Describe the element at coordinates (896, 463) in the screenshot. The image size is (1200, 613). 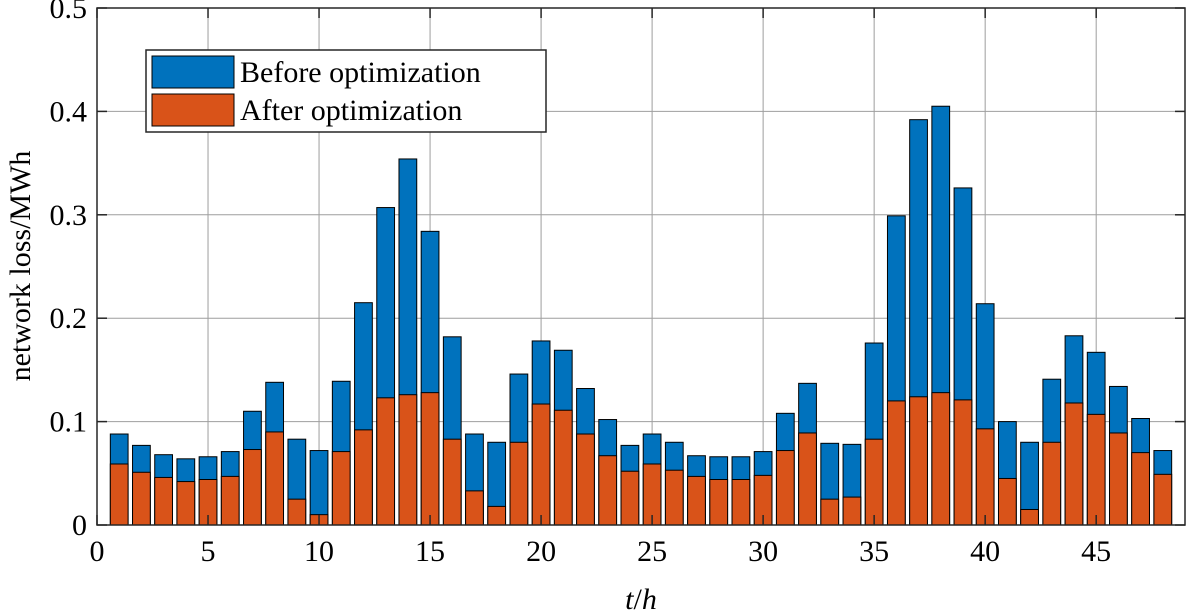
I see `bar-after-t36` at that location.